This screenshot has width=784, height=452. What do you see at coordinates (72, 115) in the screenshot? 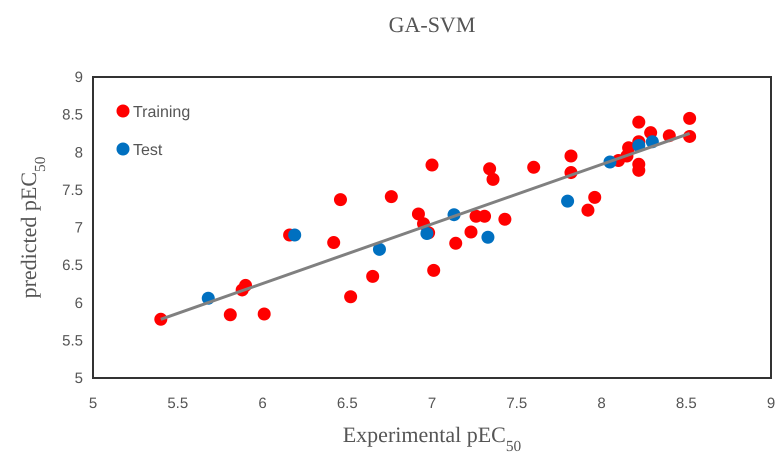
I see `y-tick-label: 8.5` at bounding box center [72, 115].